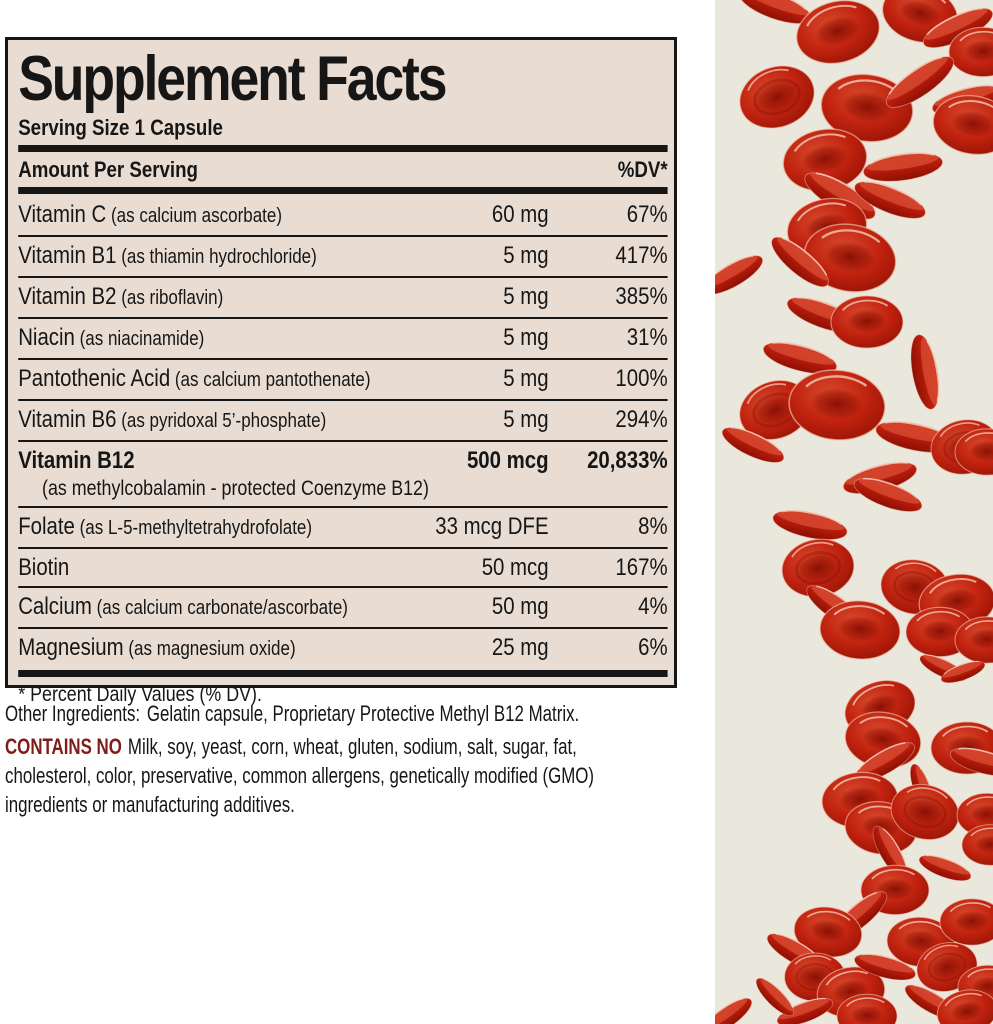  I want to click on nutrient-dv: 31%, so click(647, 337).